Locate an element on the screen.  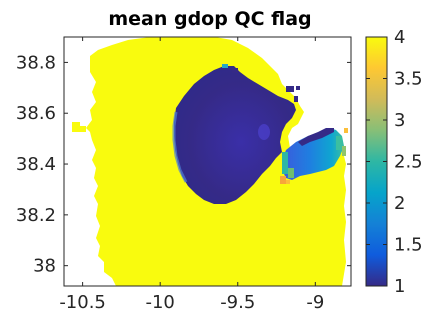
colorbar-axis: 1 1.5 2 2.5 3 3.5 4 is located at coordinates (394, 162).